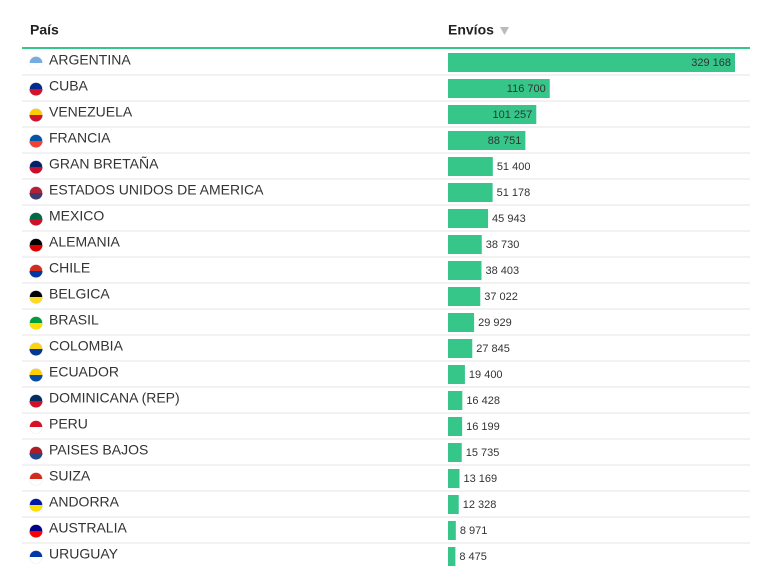  I want to click on country-name: ANDORRA, so click(84, 502).